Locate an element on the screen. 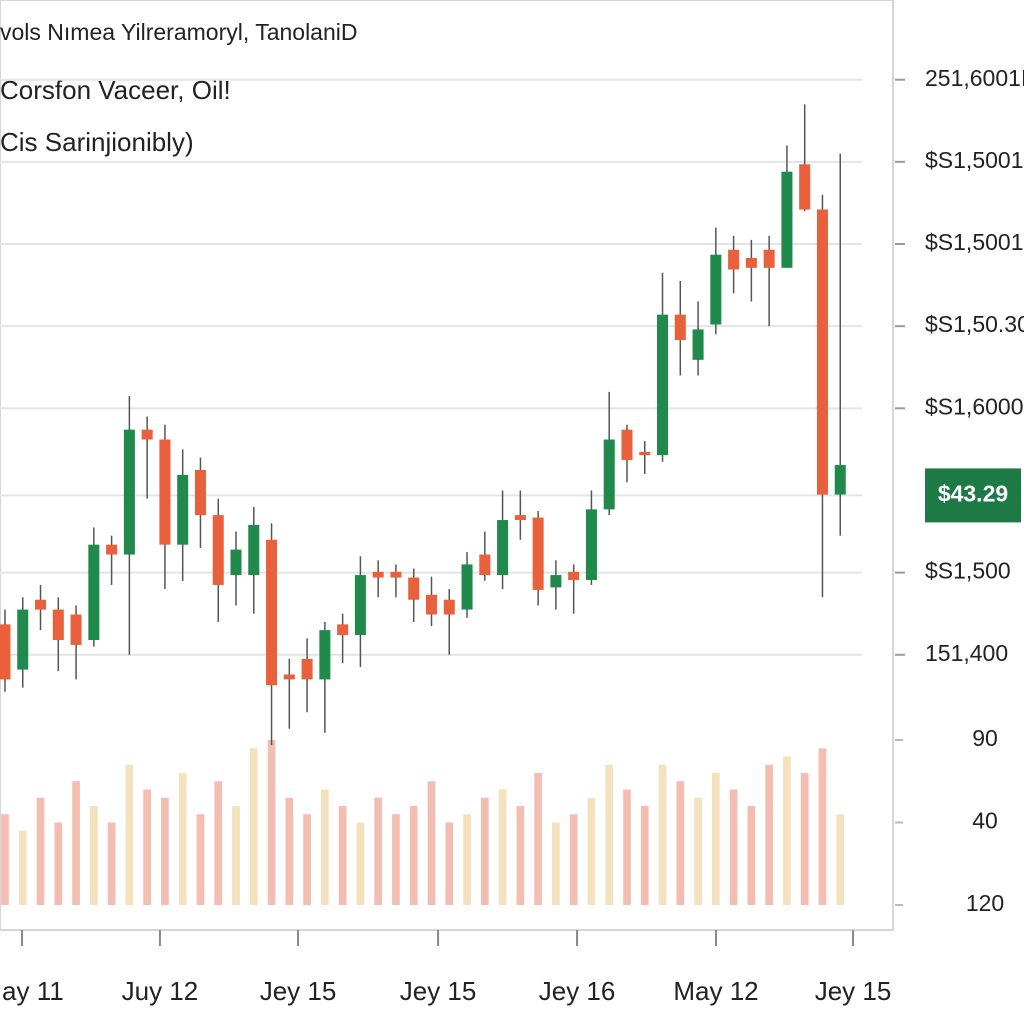  y-tick-label: $S1,50014 is located at coordinates (974, 242).